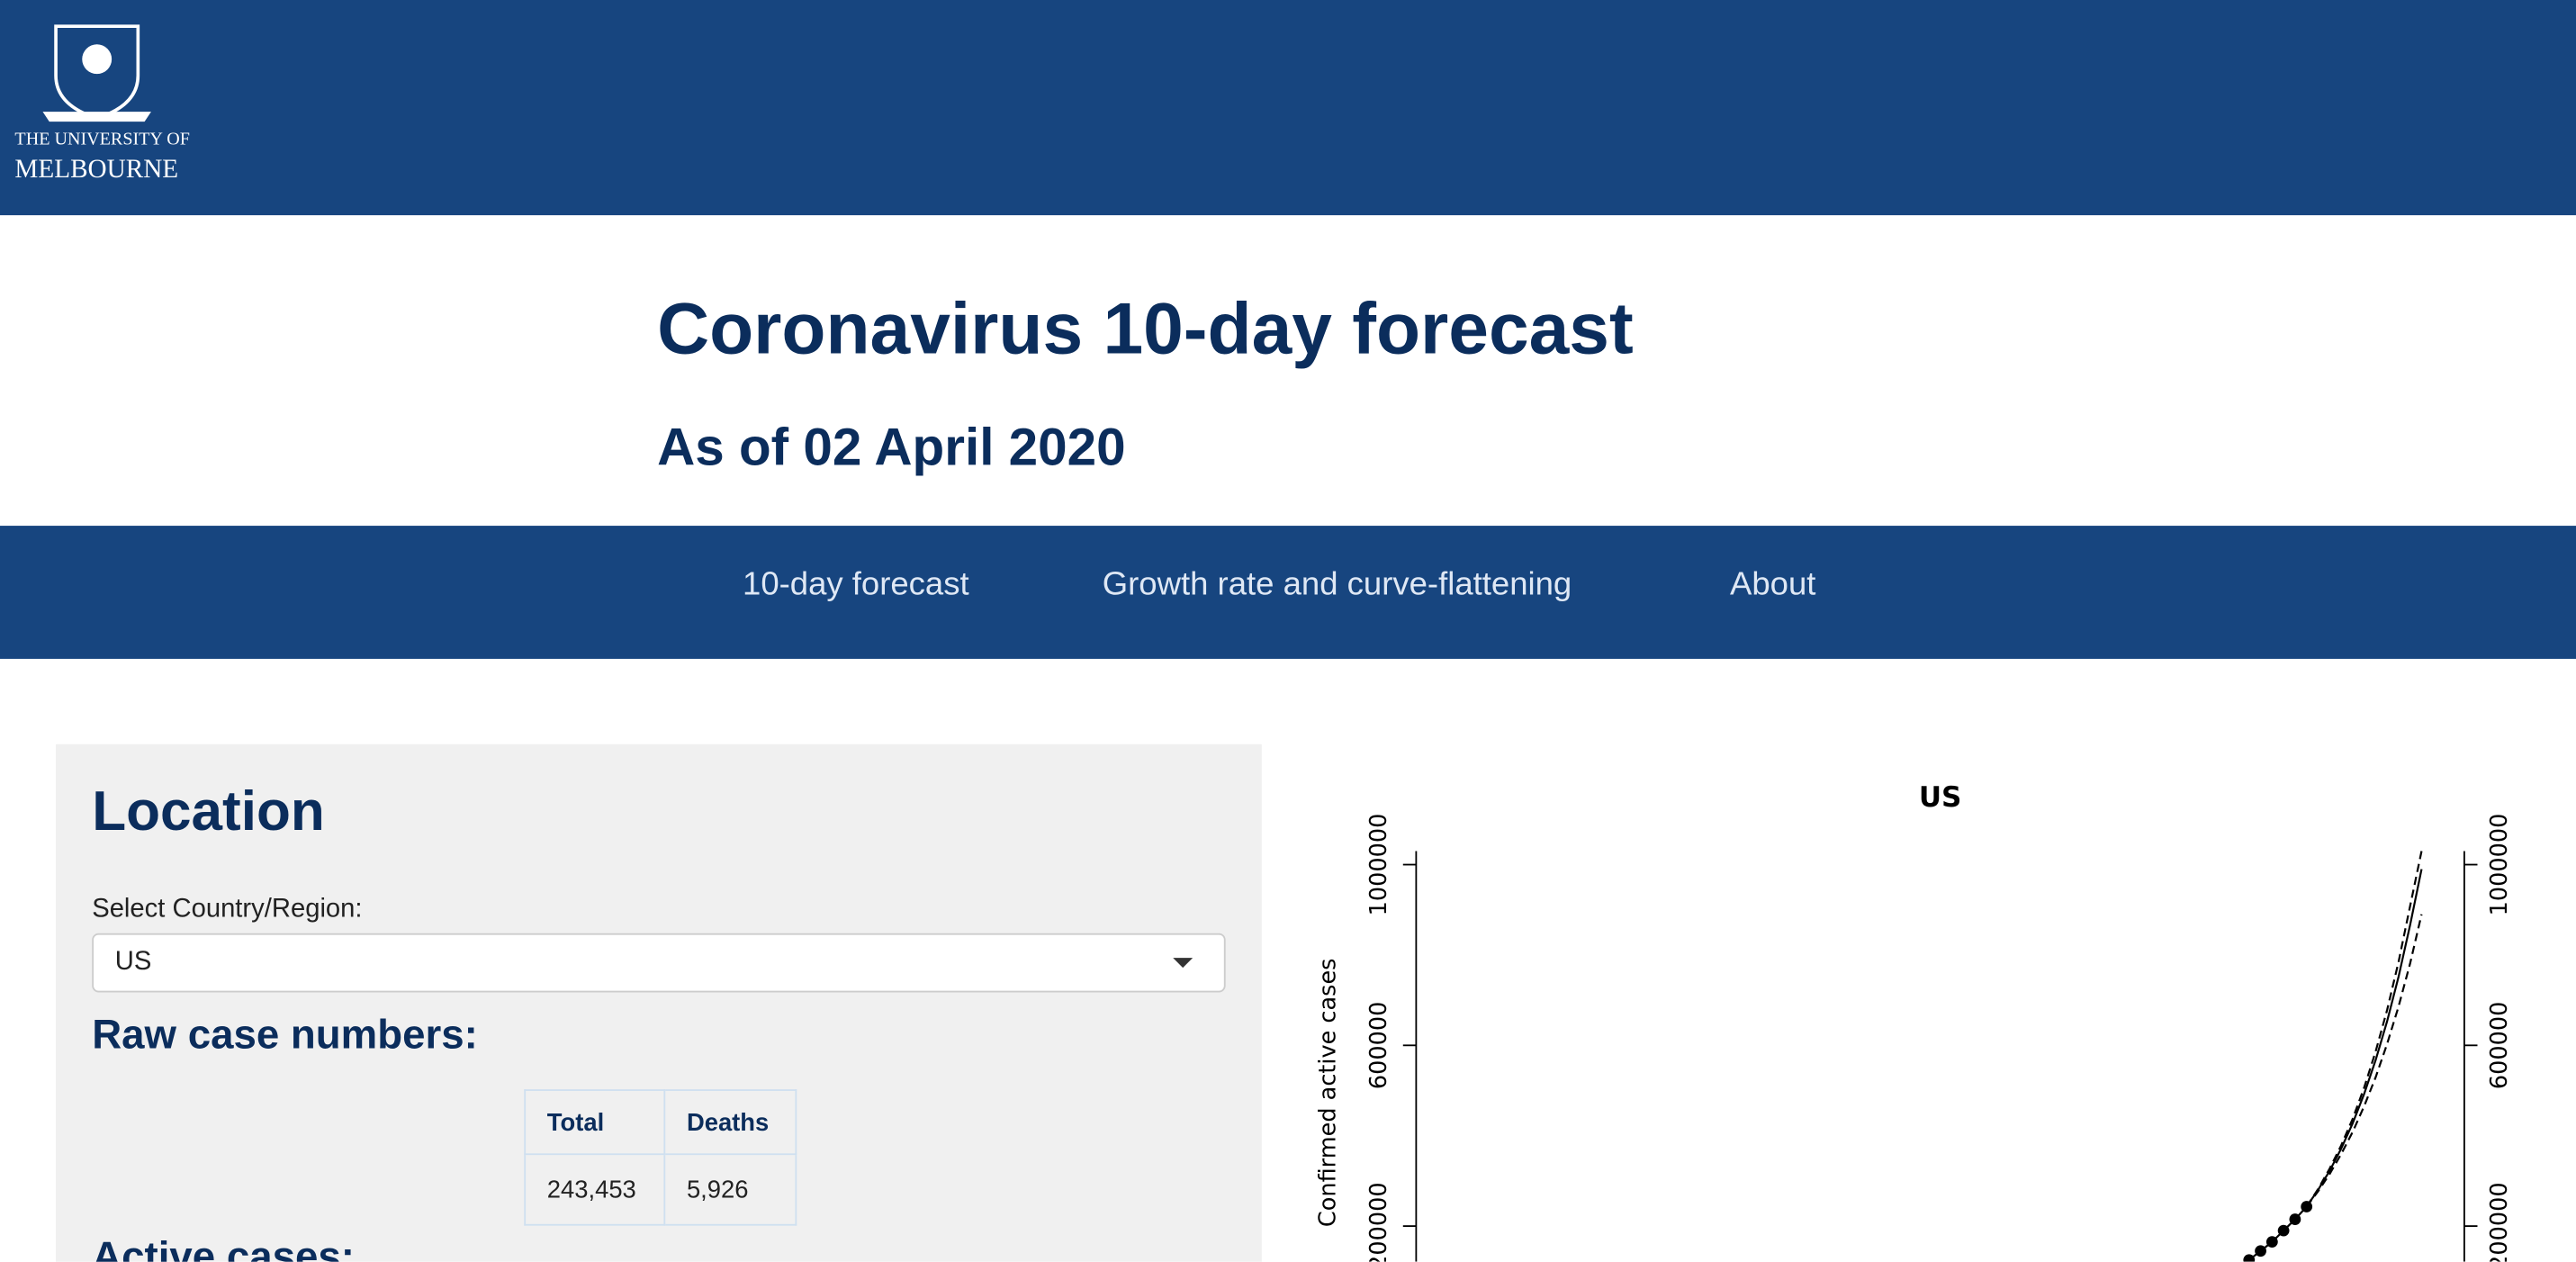 This screenshot has height=1262, width=2576. I want to click on nav-link: About, so click(1772, 584).